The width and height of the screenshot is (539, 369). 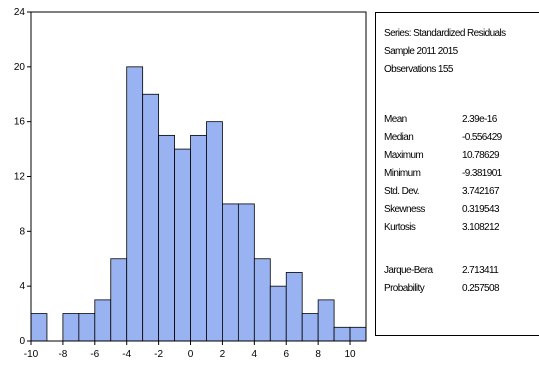 I want to click on y-tick-label-12: 12, so click(x=20, y=177).